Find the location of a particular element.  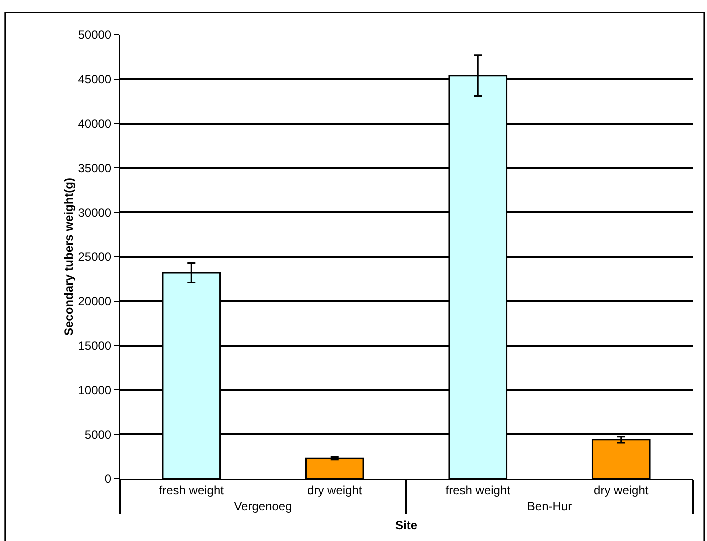

y-tick-label: 45000 is located at coordinates (95, 79).